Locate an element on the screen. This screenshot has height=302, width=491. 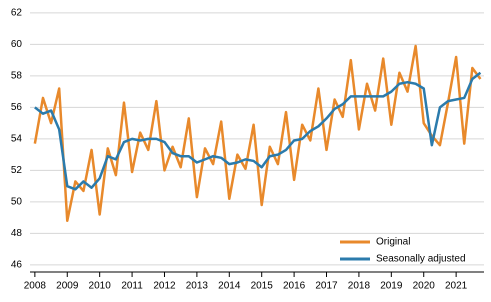
x-tick-label: 2014 is located at coordinates (229, 286).